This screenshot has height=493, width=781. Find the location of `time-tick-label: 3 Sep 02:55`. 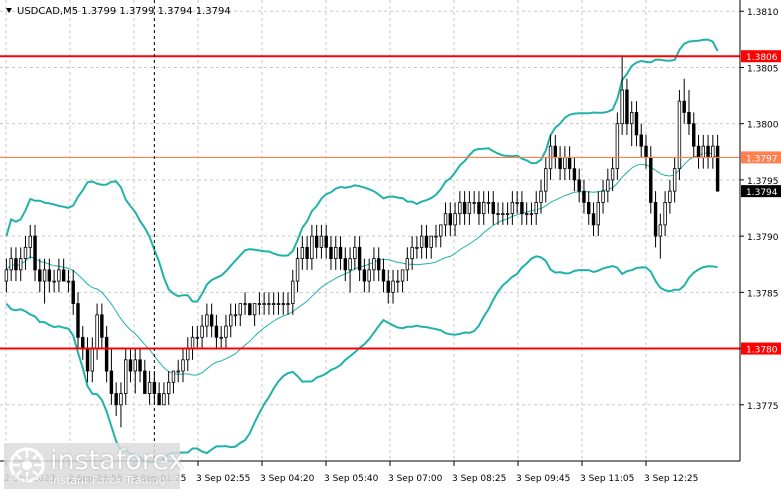

time-tick-label: 3 Sep 02:55 is located at coordinates (223, 479).